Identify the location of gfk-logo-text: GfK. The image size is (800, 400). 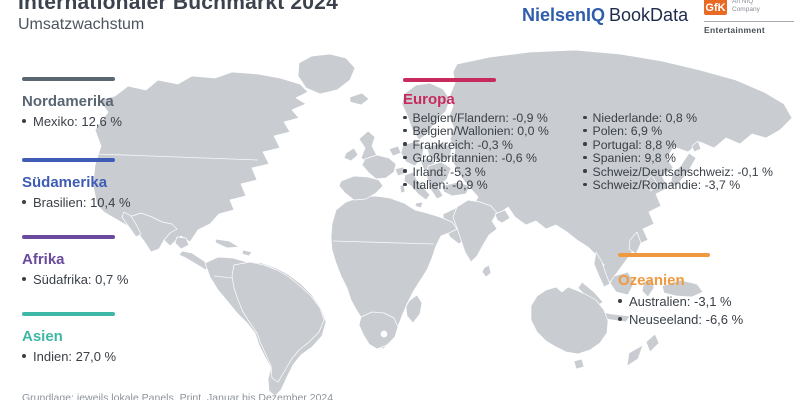
(715, 8).